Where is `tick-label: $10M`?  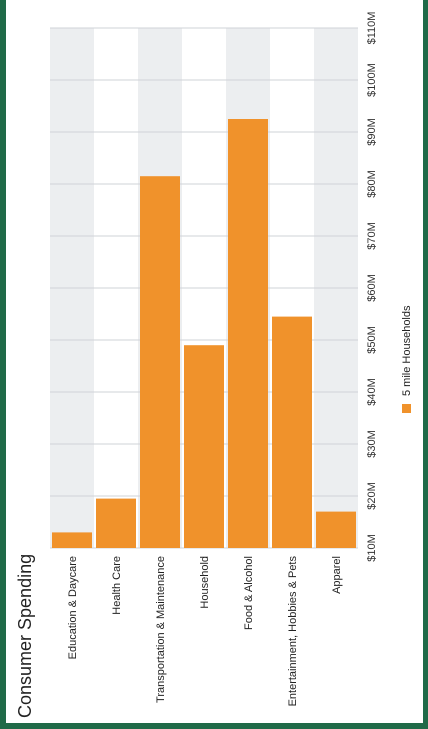
tick-label: $10M is located at coordinates (372, 548).